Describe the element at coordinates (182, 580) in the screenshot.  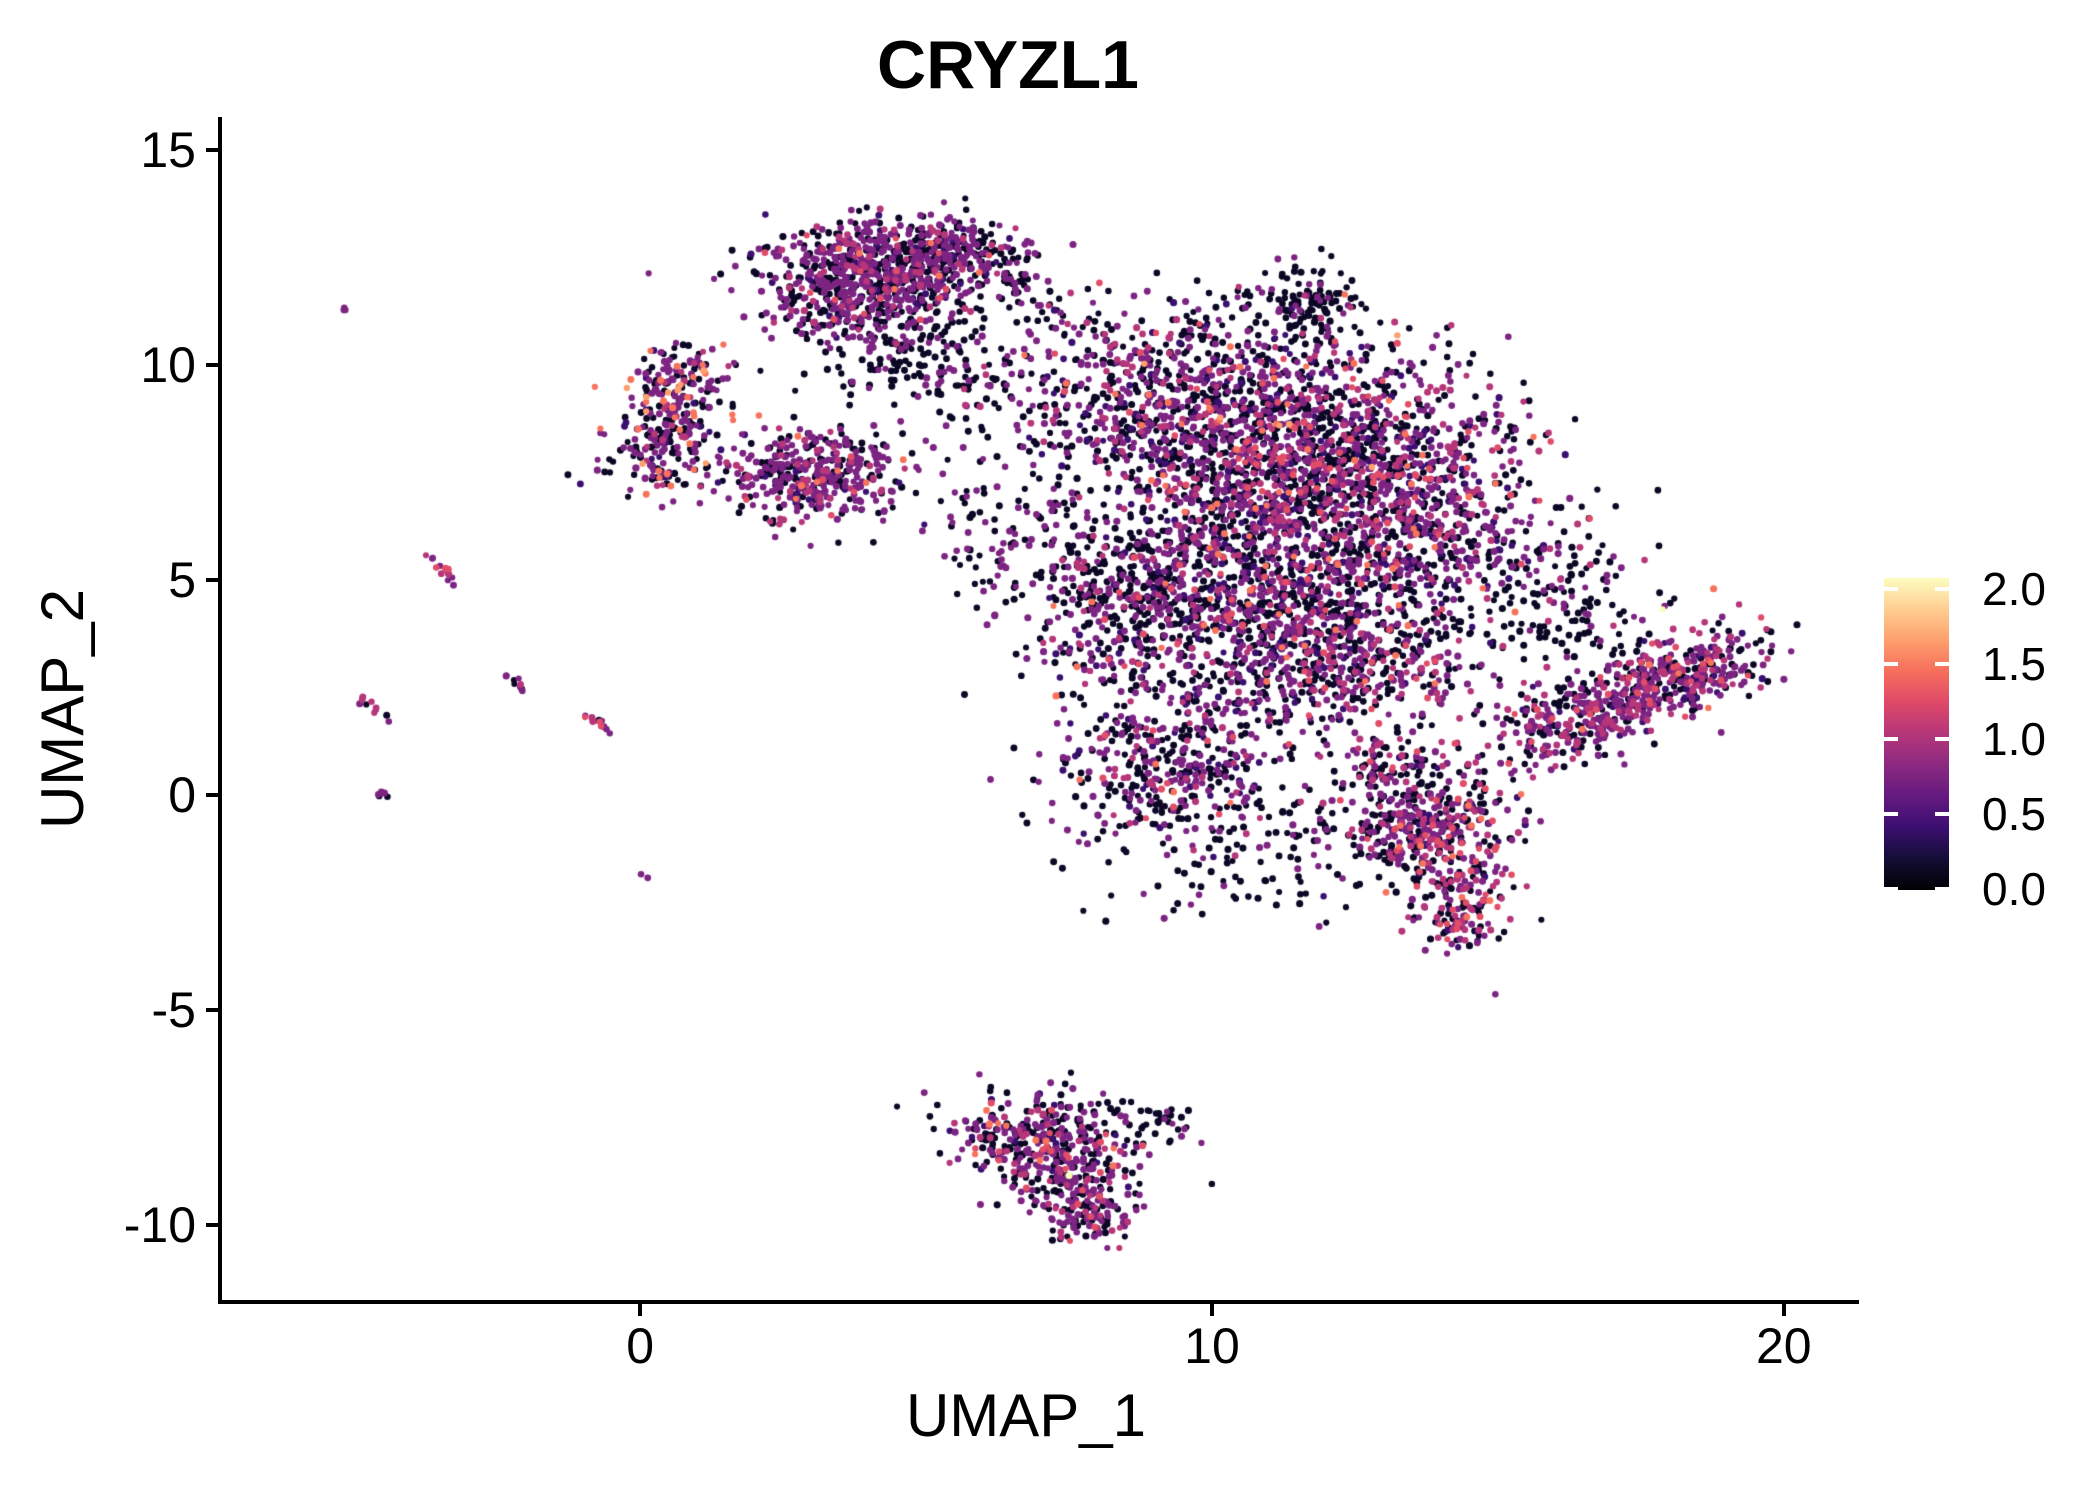
I see `y-tick-label: 5` at that location.